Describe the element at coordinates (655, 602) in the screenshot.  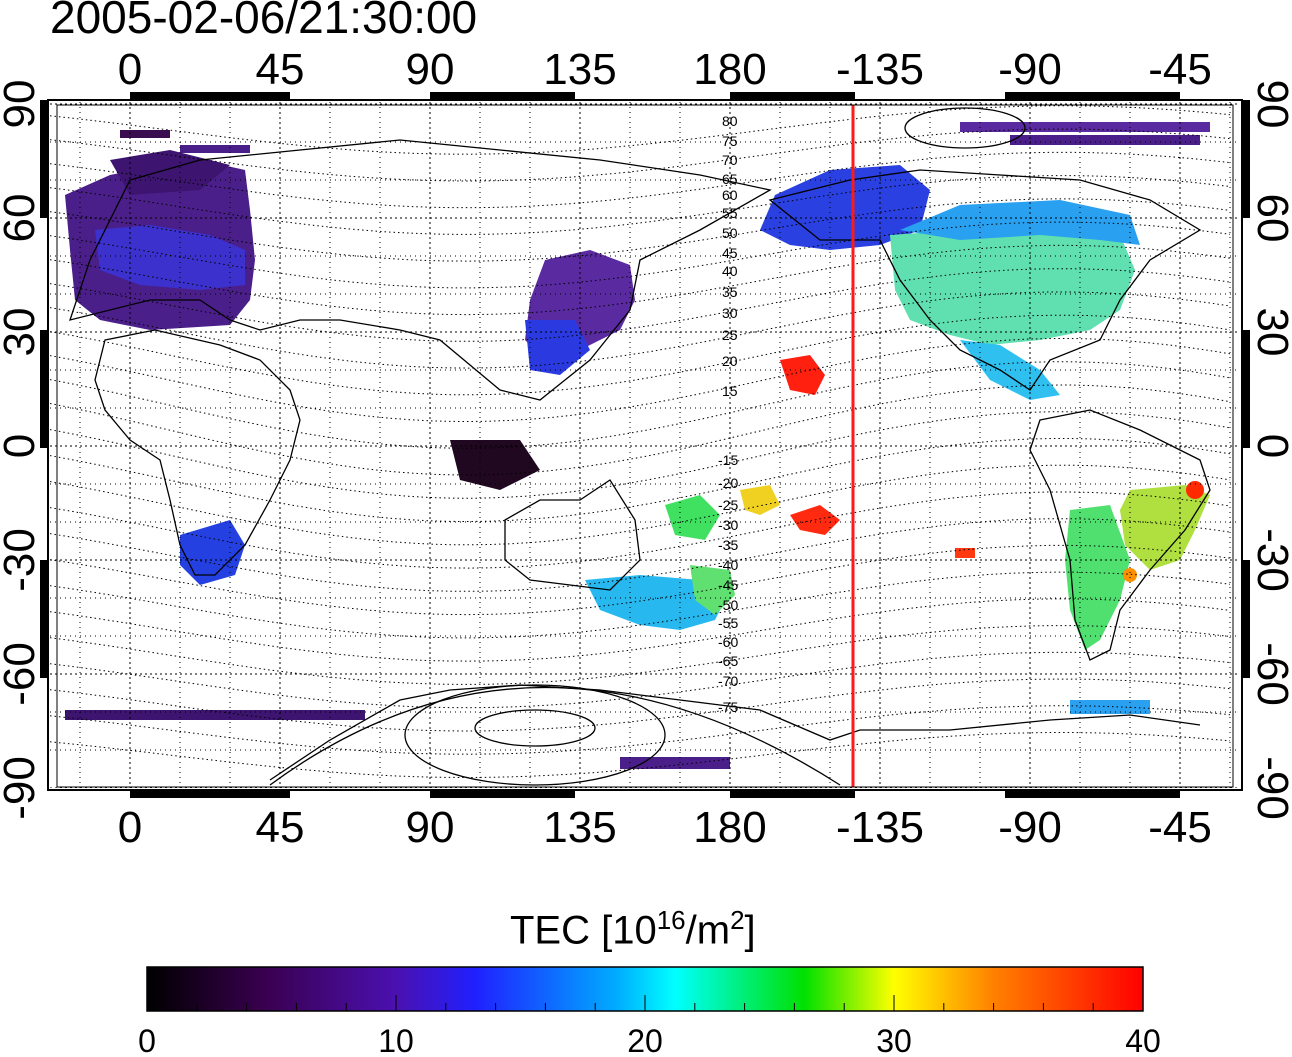
I see `tec-region-australia` at that location.